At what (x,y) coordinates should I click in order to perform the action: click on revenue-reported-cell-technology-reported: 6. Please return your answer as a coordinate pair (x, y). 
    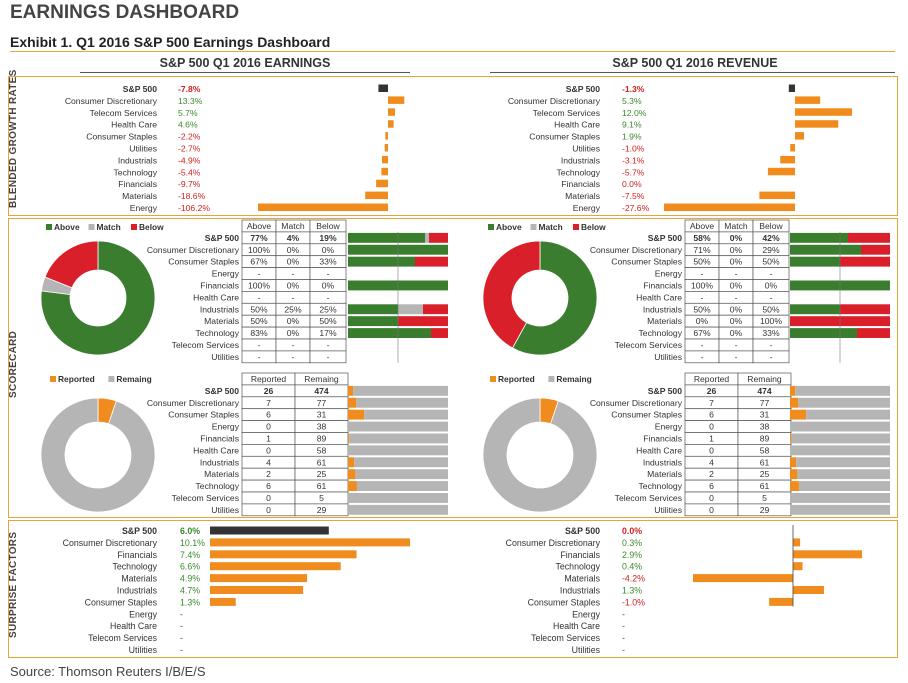
    Looking at the image, I should click on (711, 486).